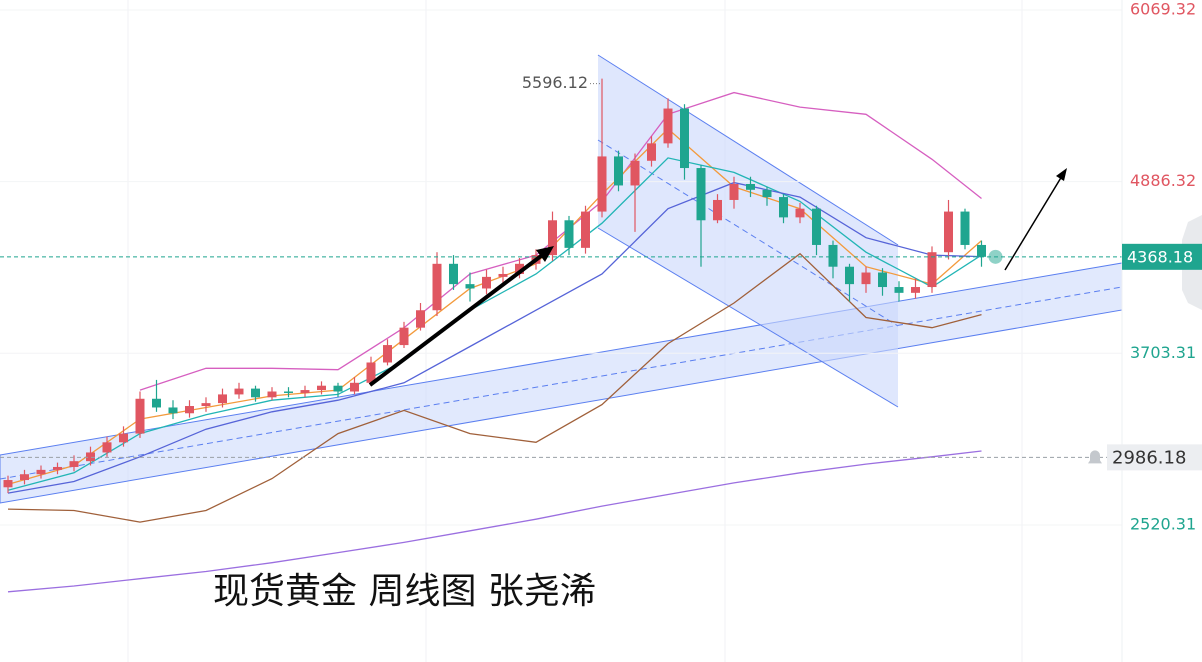  What do you see at coordinates (1163, 523) in the screenshot?
I see `y-tick-label: 2520.31` at bounding box center [1163, 523].